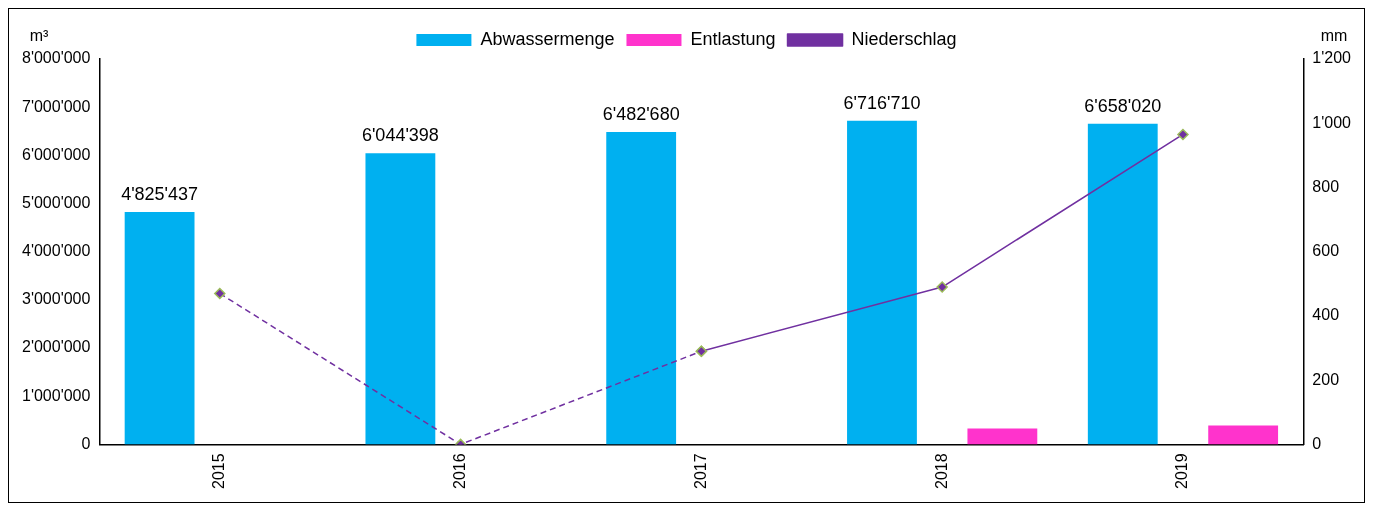 This screenshot has height=511, width=1373. What do you see at coordinates (1182, 471) in the screenshot?
I see `x-tick-label: 2019` at bounding box center [1182, 471].